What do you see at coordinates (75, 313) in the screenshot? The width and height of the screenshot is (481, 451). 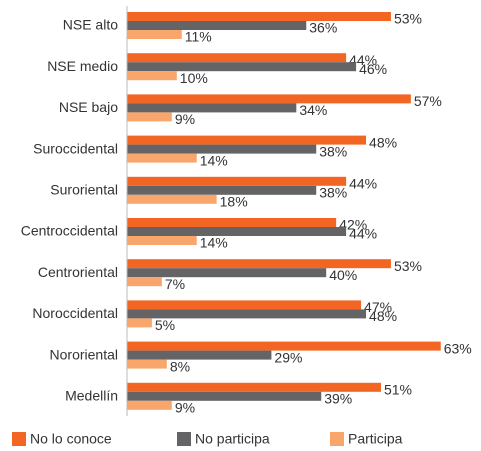 I see `category-label: Noroccidental` at bounding box center [75, 313].